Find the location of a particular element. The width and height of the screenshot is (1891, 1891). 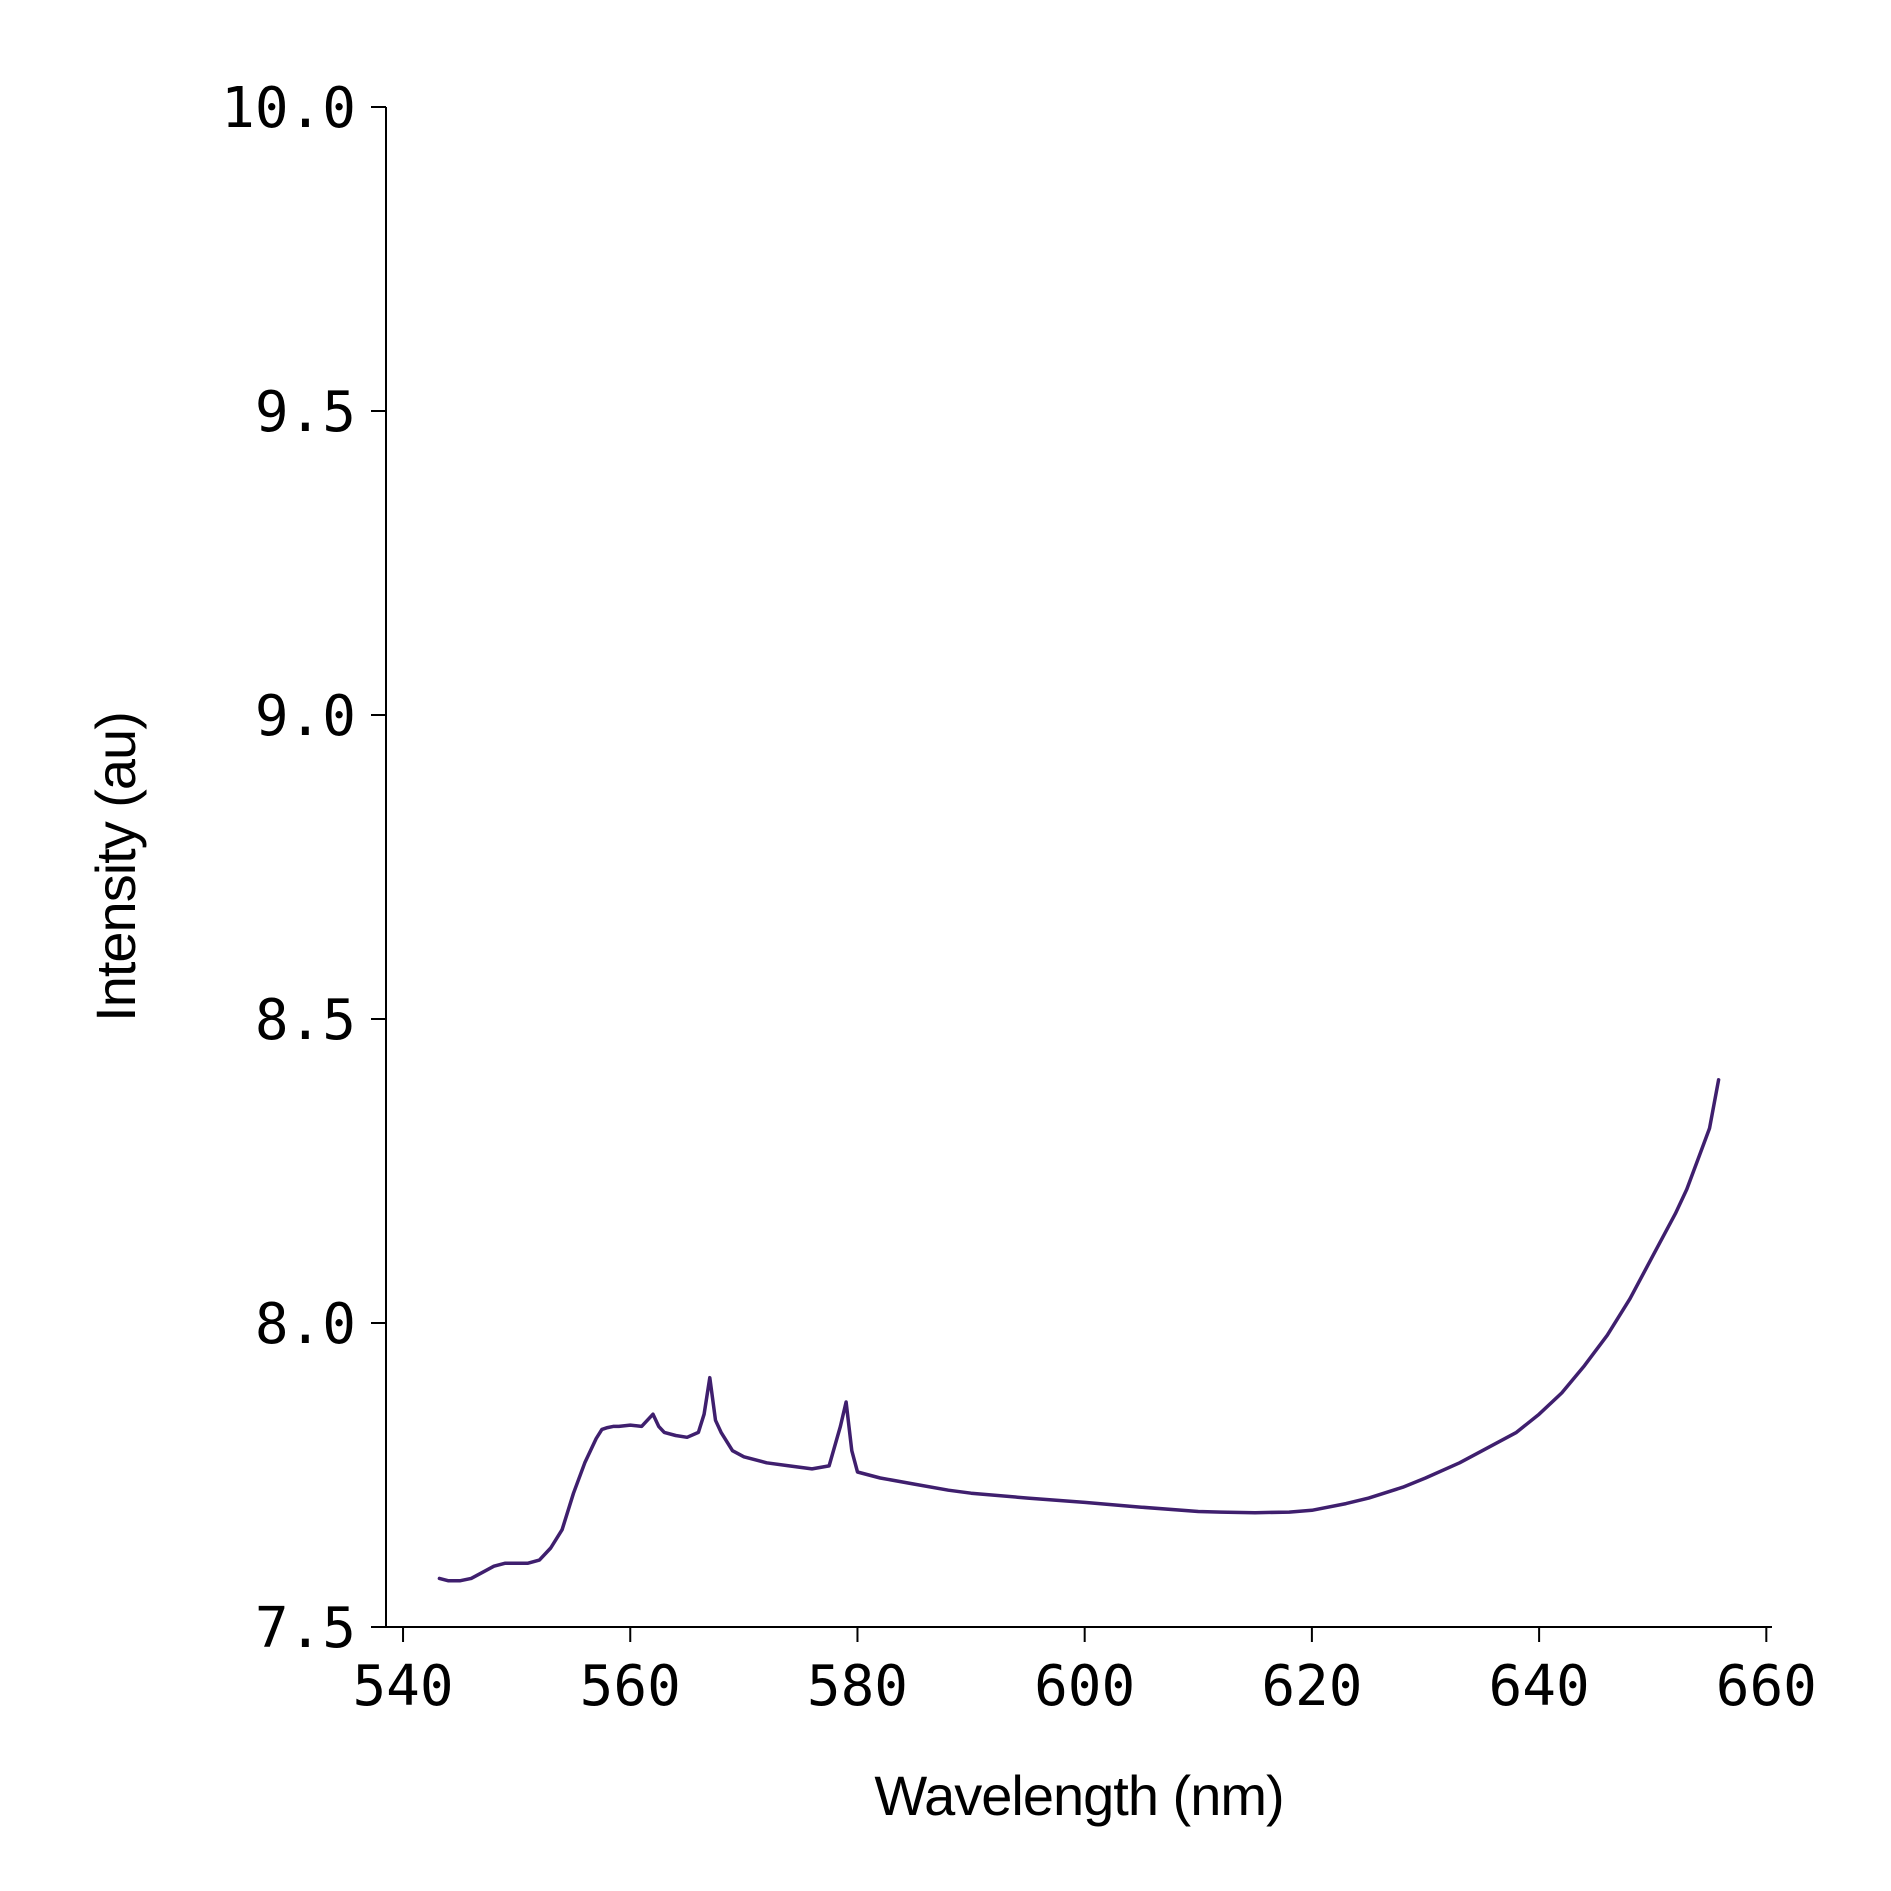

x-axis-title: Wavelength (nm) is located at coordinates (1078, 1795).